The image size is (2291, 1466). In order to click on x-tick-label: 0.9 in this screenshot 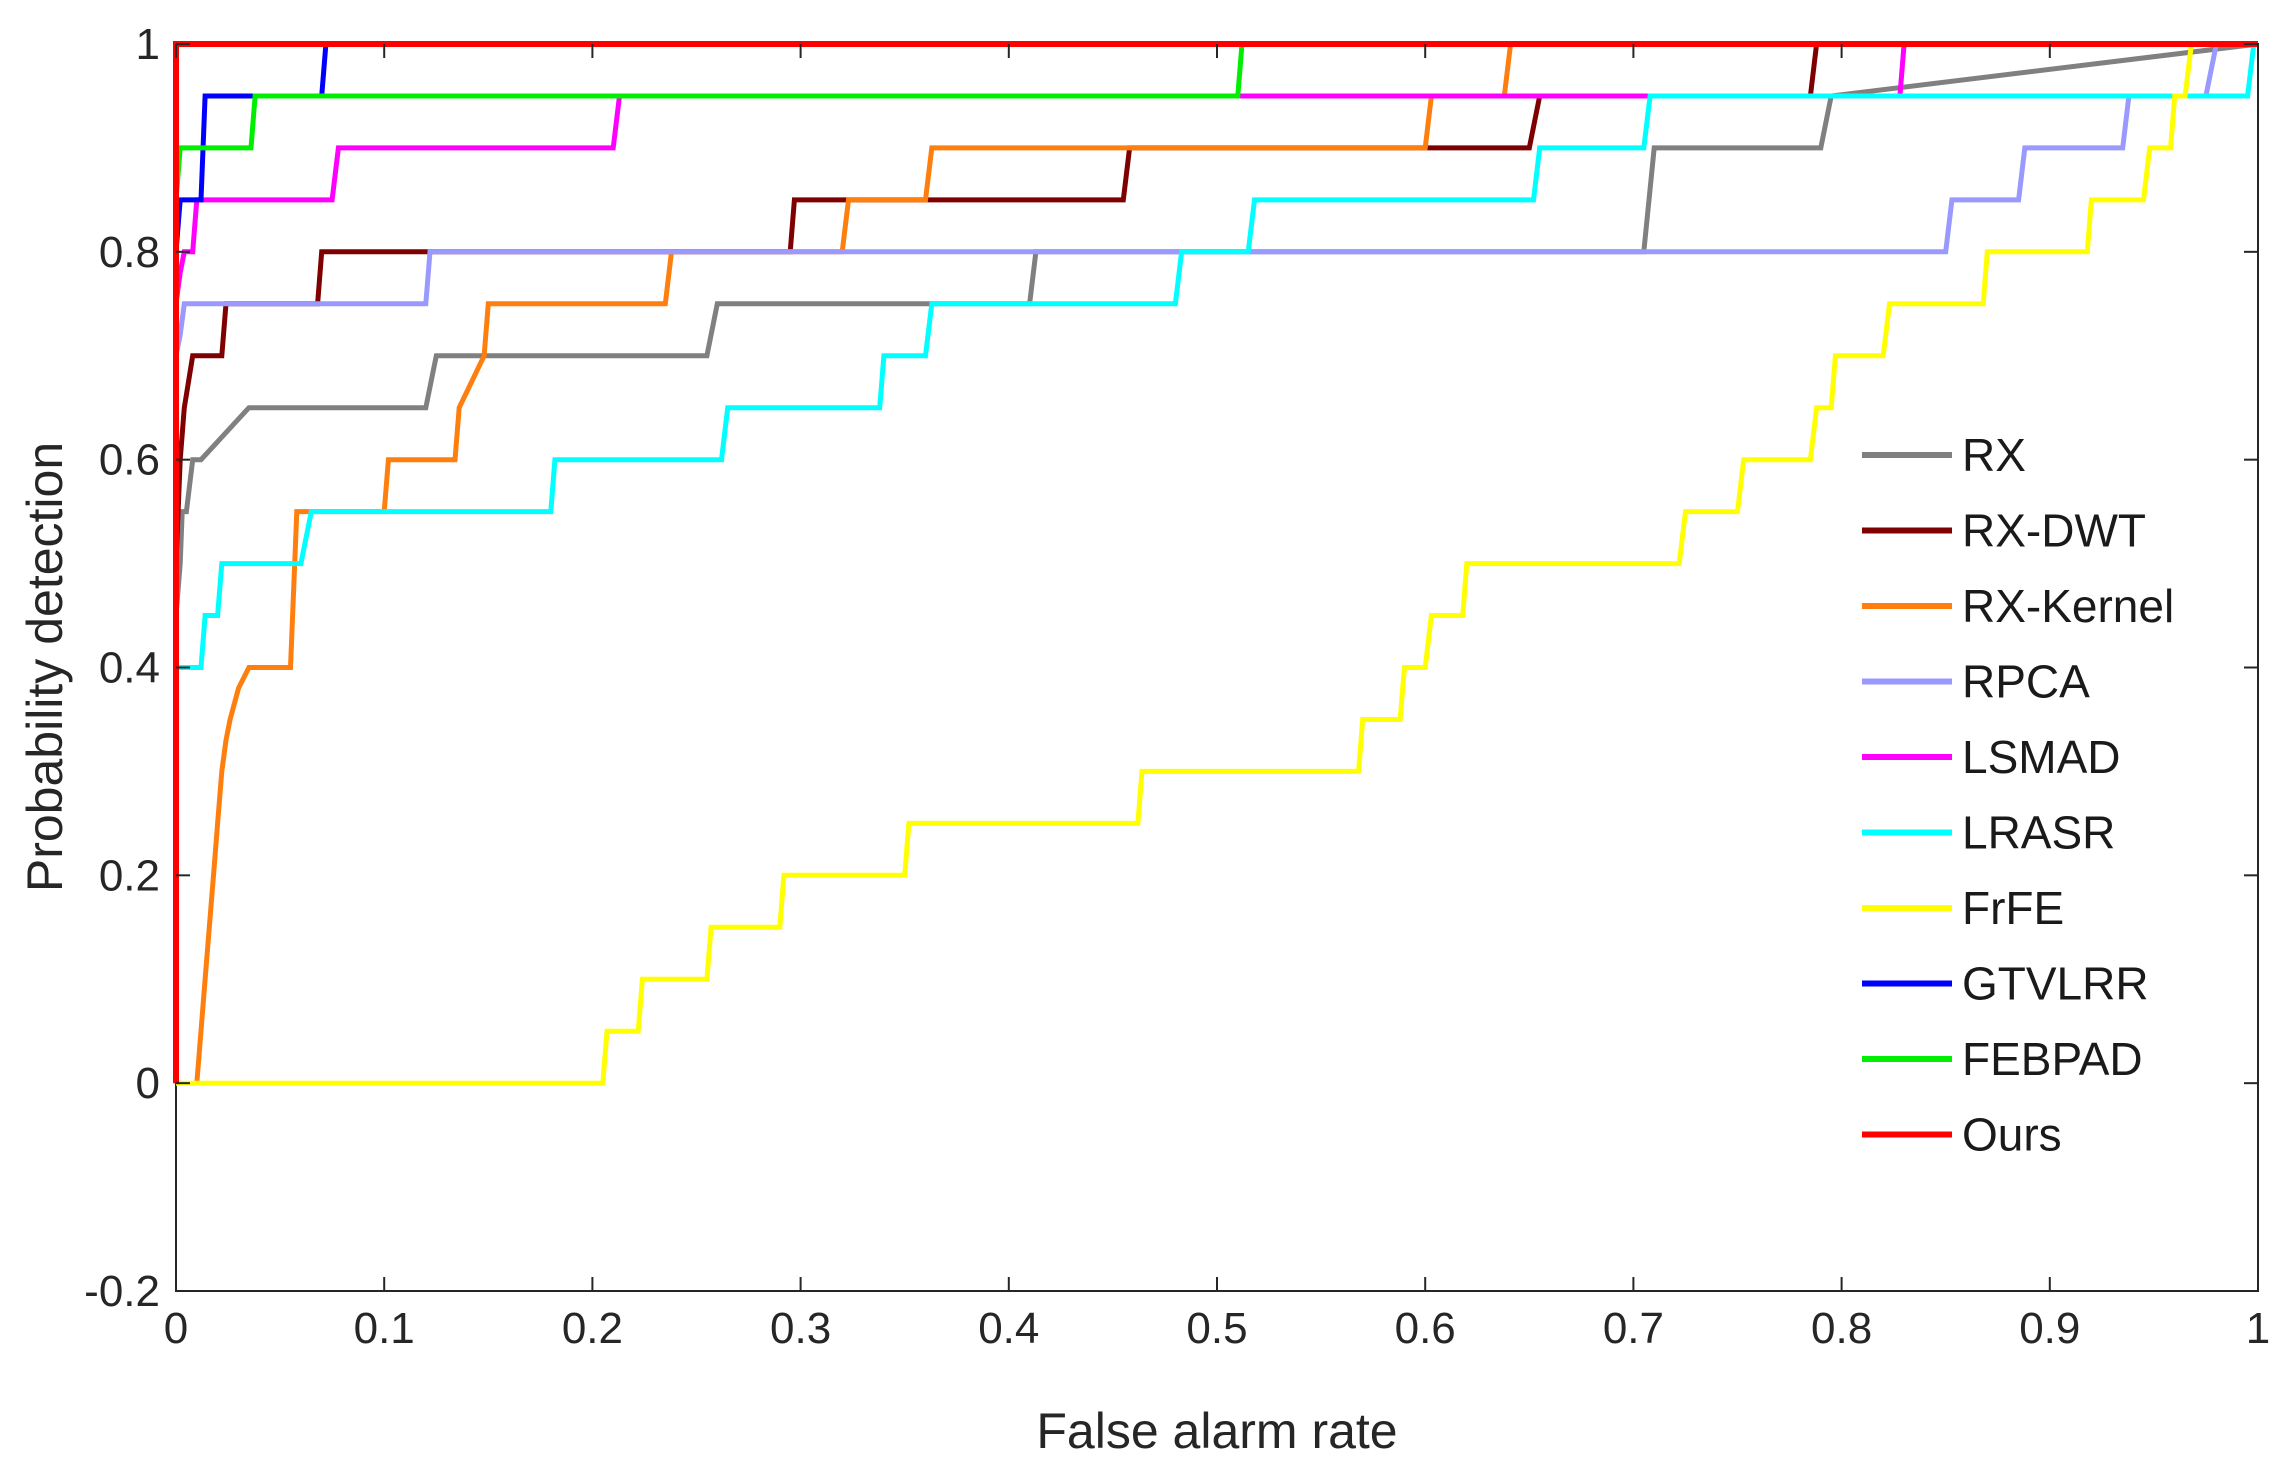, I will do `click(2049, 1328)`.